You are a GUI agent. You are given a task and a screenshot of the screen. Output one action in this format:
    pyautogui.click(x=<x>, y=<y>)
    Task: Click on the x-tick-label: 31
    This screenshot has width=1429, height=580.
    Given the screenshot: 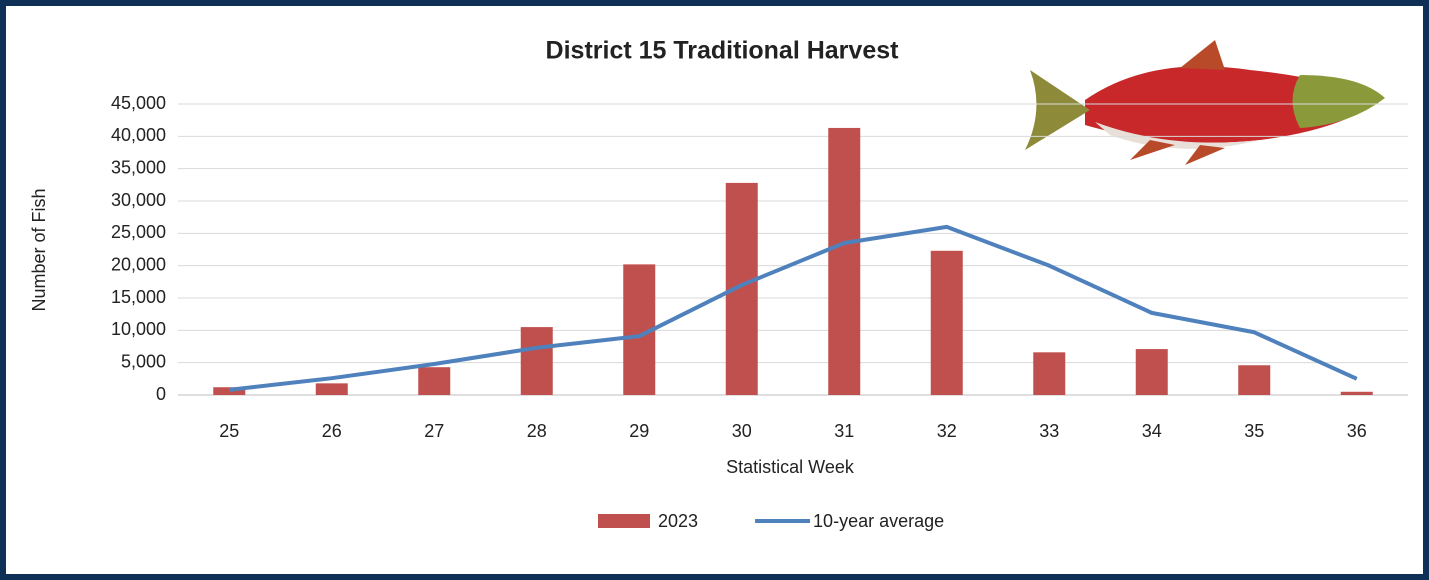 What is the action you would take?
    pyautogui.click(x=844, y=431)
    